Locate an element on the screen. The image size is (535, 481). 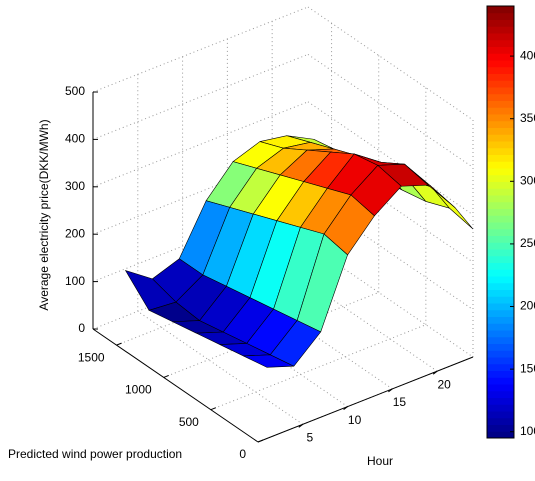
colorbar-tick-label: 300 is located at coordinates (527, 180).